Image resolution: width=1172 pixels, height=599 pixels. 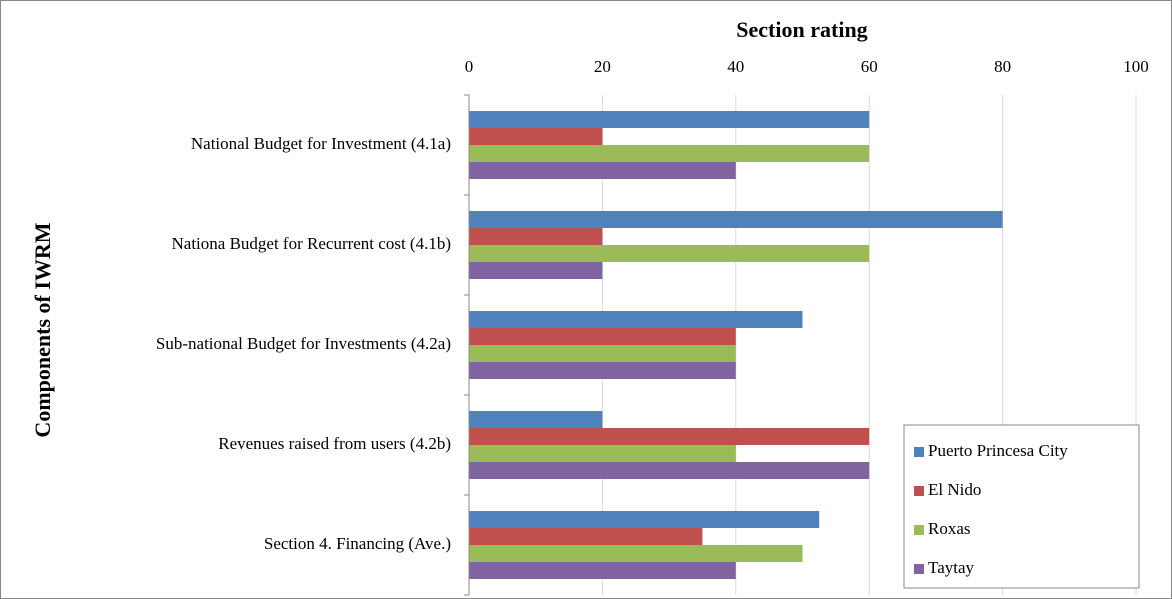 I want to click on y-axis-title: Components of IWRM, so click(x=42, y=329).